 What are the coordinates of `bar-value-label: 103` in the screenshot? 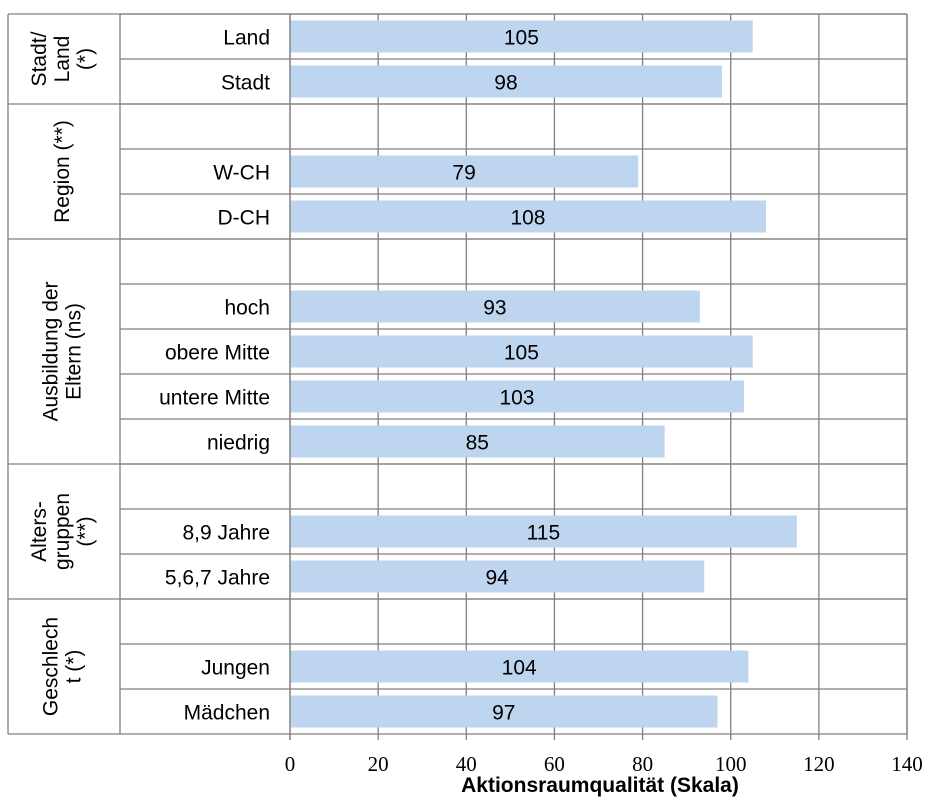 It's located at (516, 398).